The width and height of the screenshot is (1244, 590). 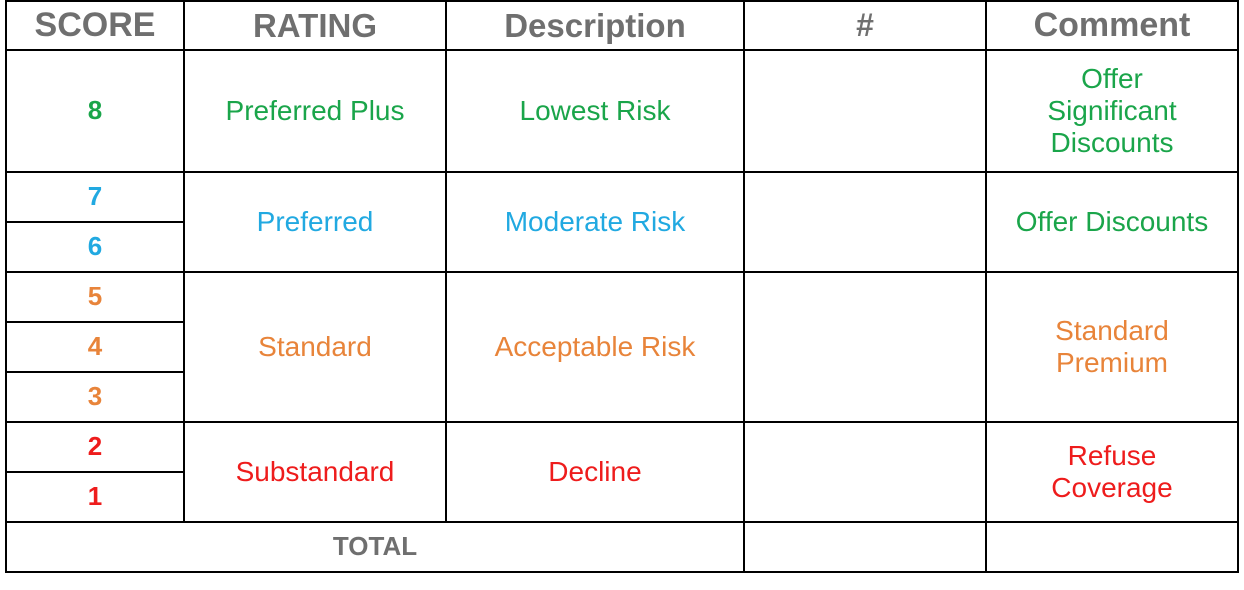 What do you see at coordinates (1112, 143) in the screenshot?
I see `comment-line: Discounts` at bounding box center [1112, 143].